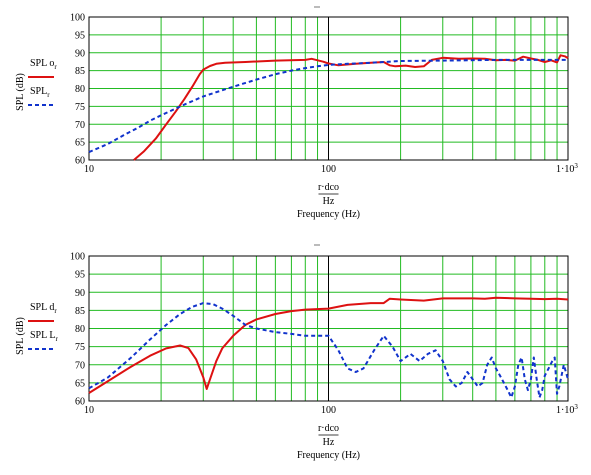 Image resolution: width=591 pixels, height=475 pixels. I want to click on legend: SPL or SPLr, so click(42, 82).